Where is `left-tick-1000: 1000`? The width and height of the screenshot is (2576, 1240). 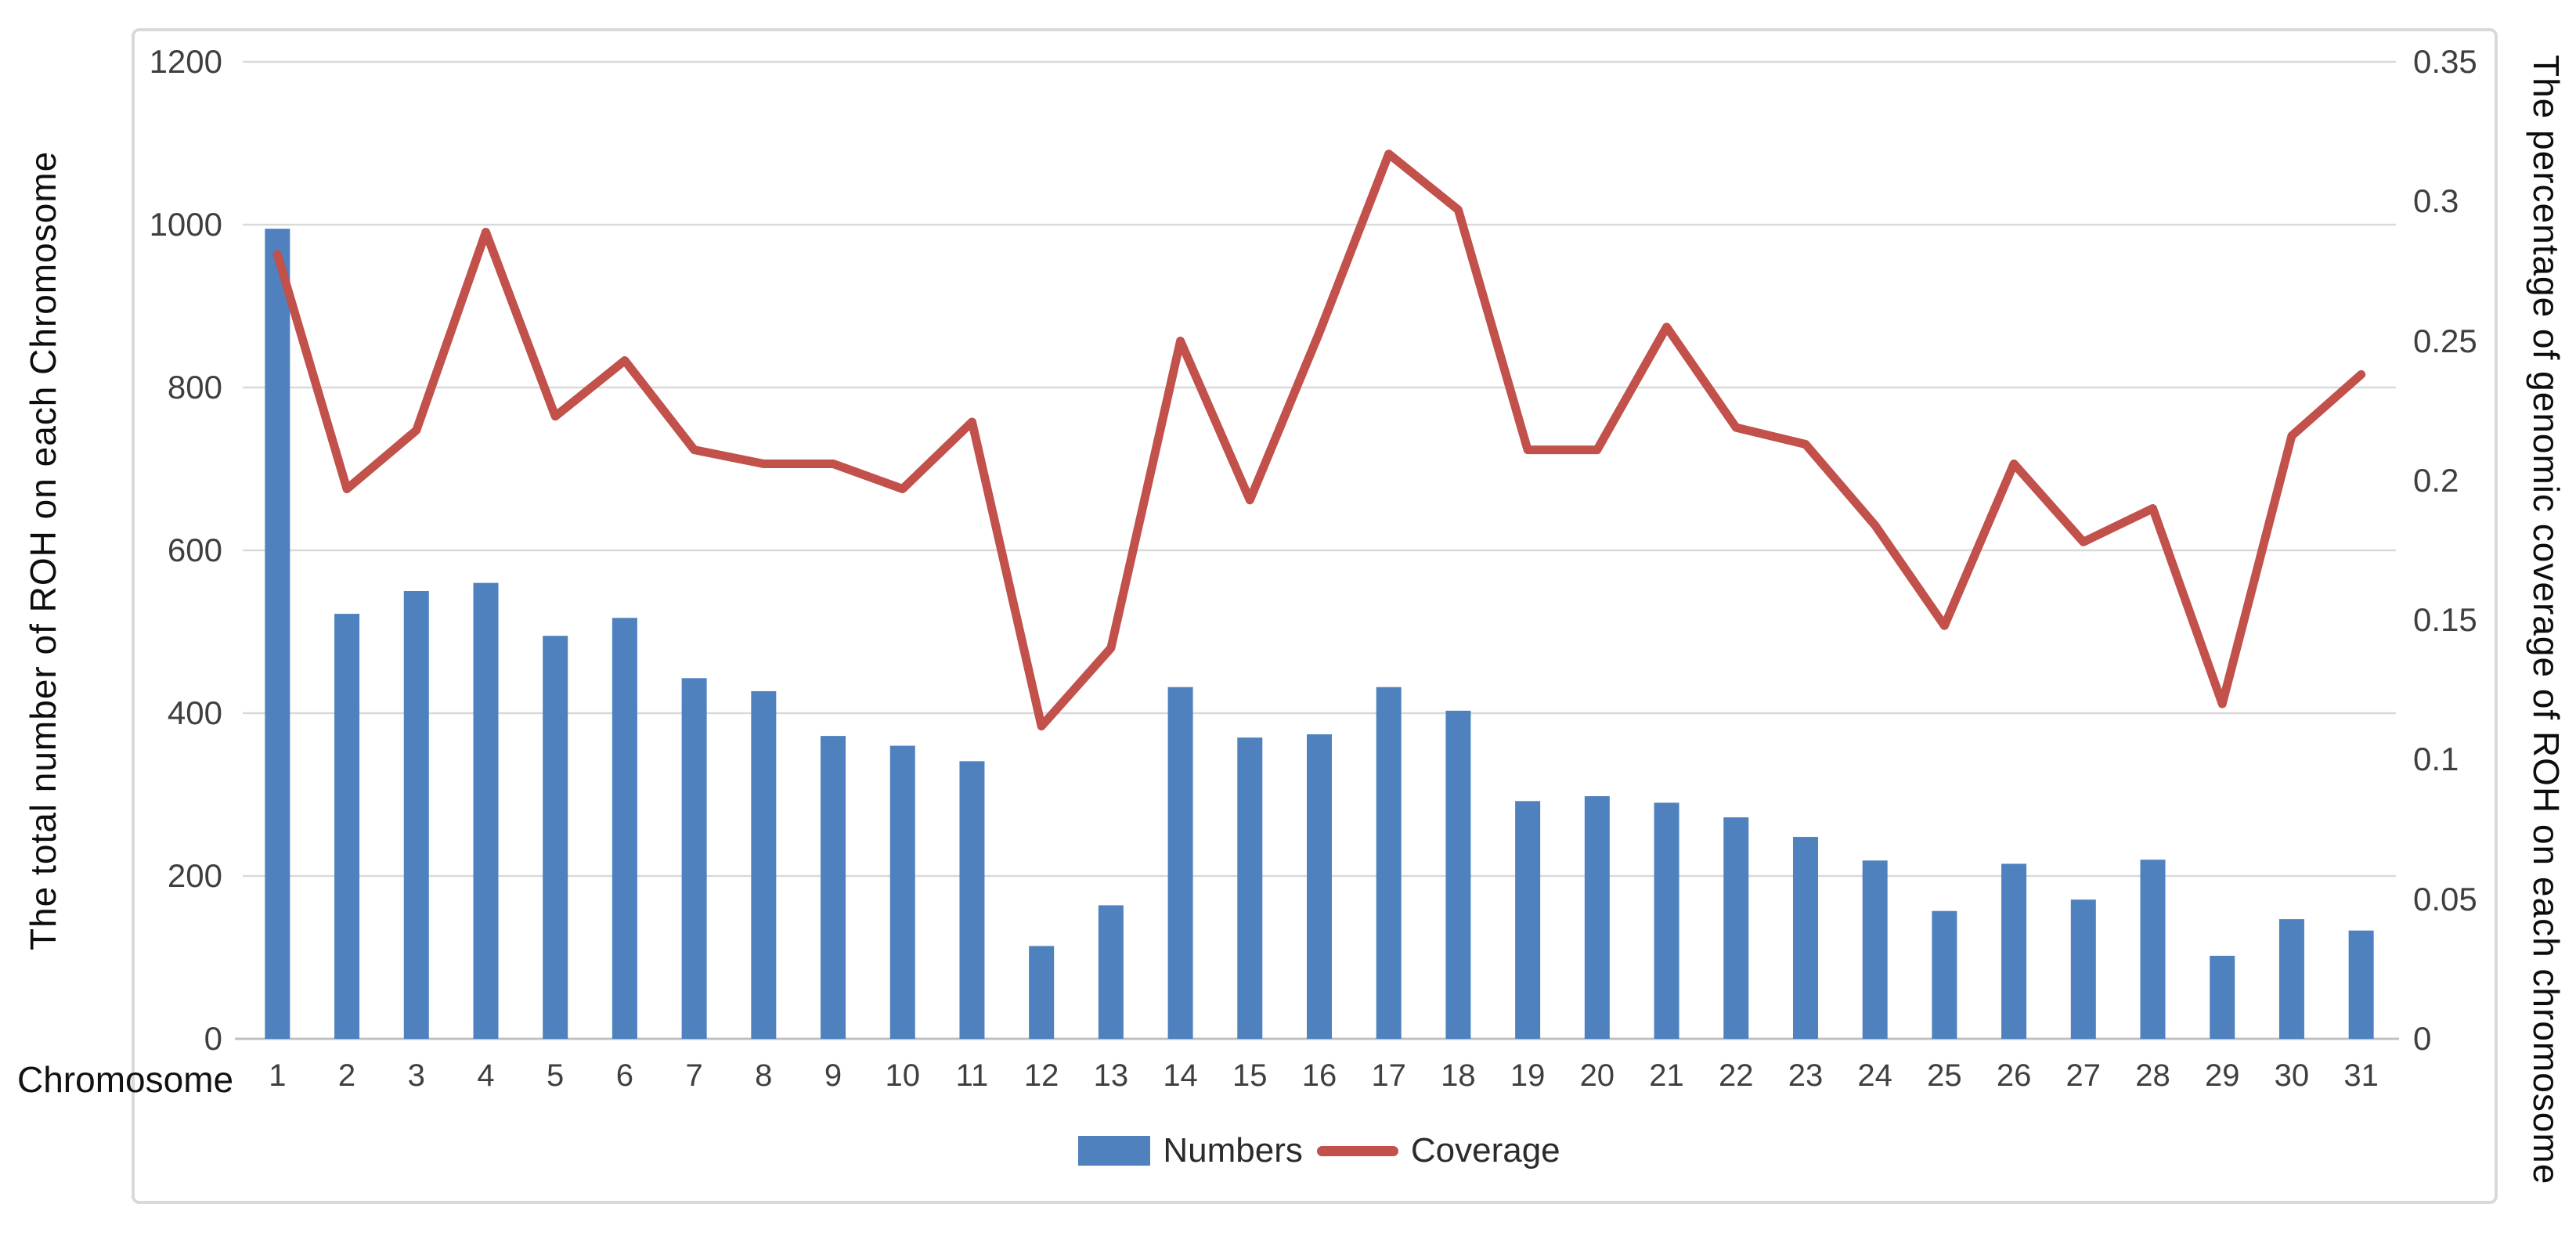 left-tick-1000: 1000 is located at coordinates (185, 224).